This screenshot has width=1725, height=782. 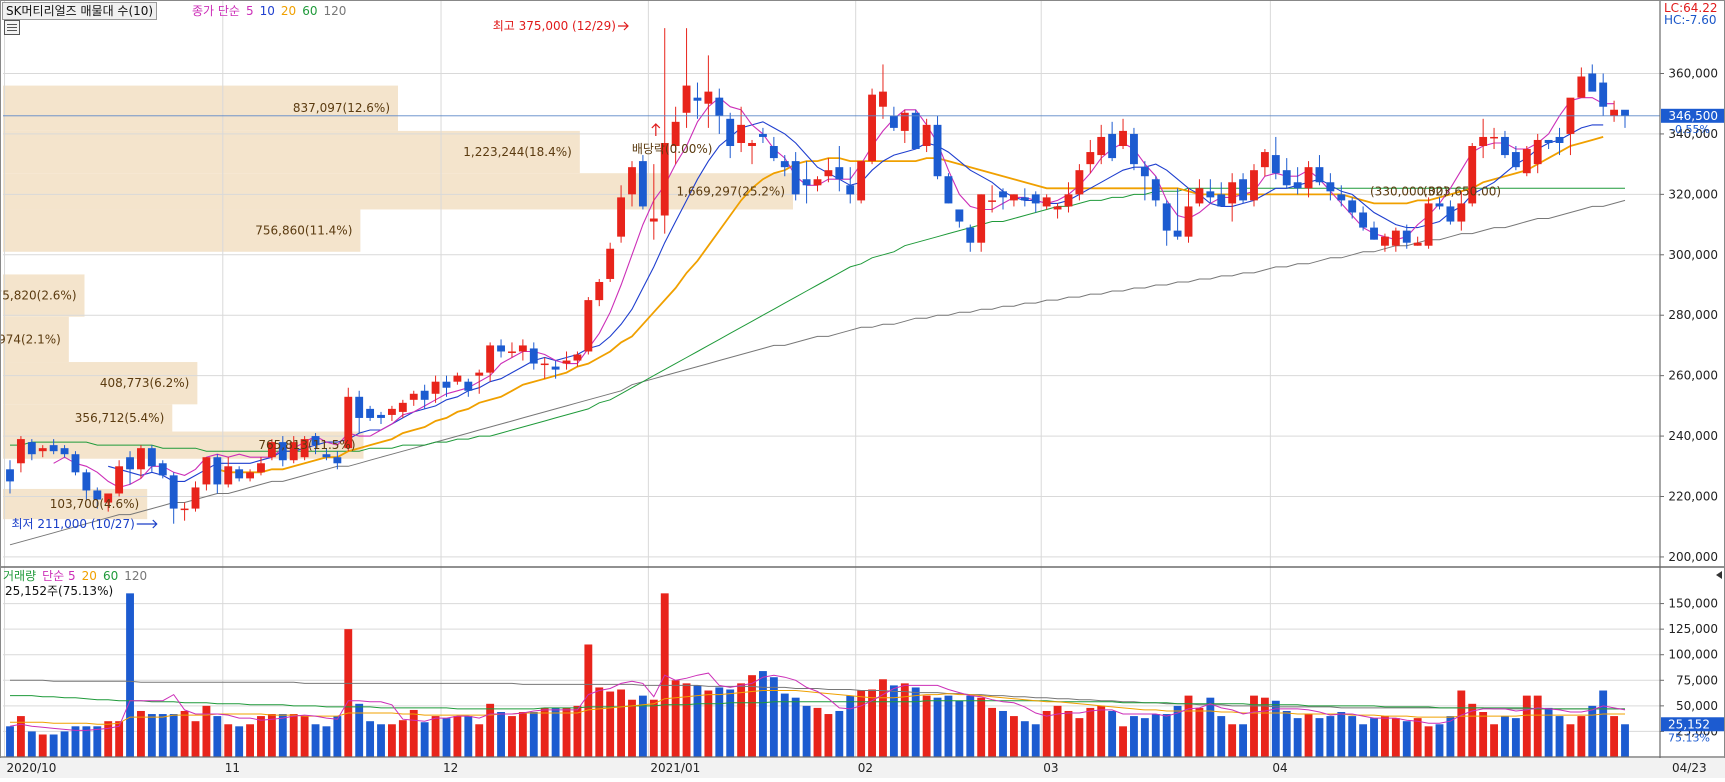 What do you see at coordinates (1697, 706) in the screenshot?
I see `volume-tick-label: 50,000` at bounding box center [1697, 706].